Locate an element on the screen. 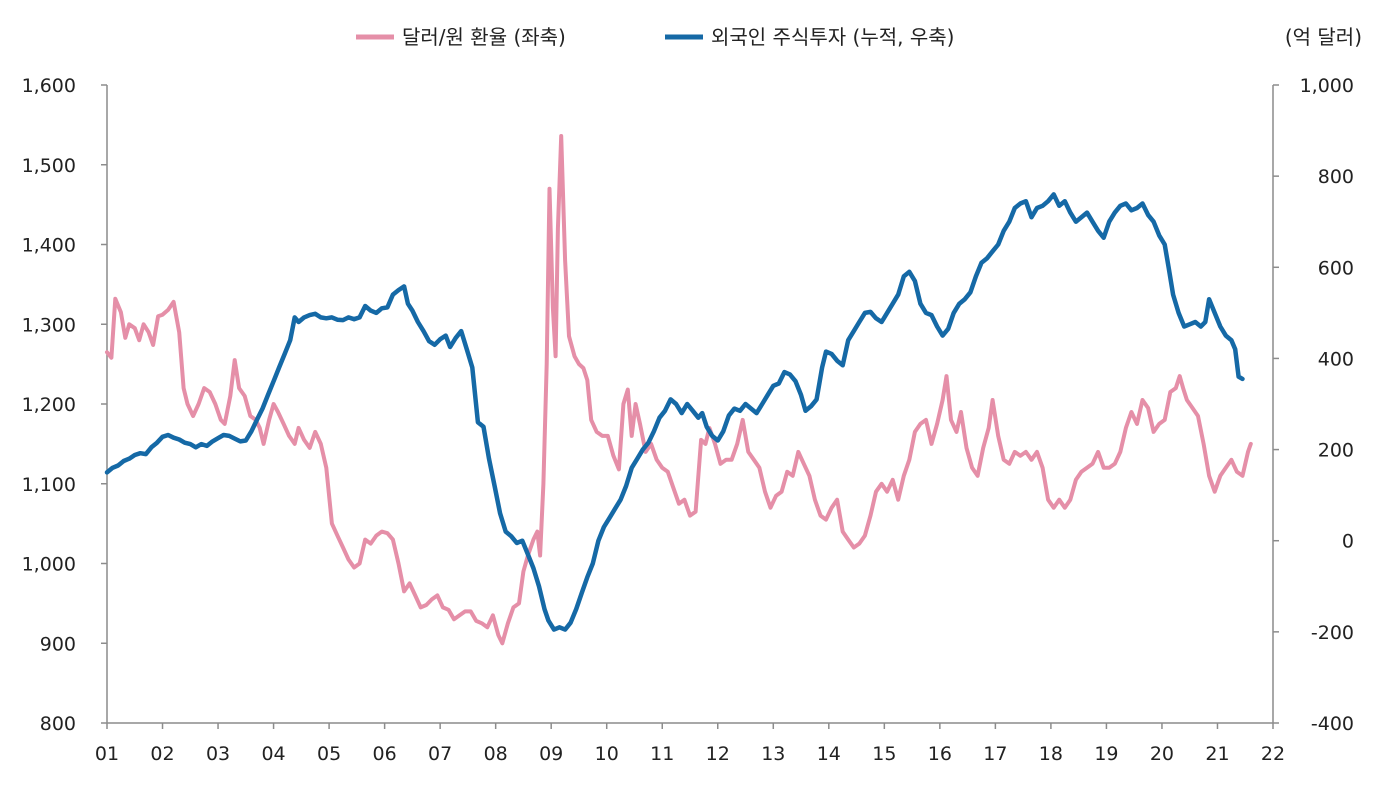 Image resolution: width=1380 pixels, height=786 pixels. right-tick-label: 400 is located at coordinates (1336, 359).